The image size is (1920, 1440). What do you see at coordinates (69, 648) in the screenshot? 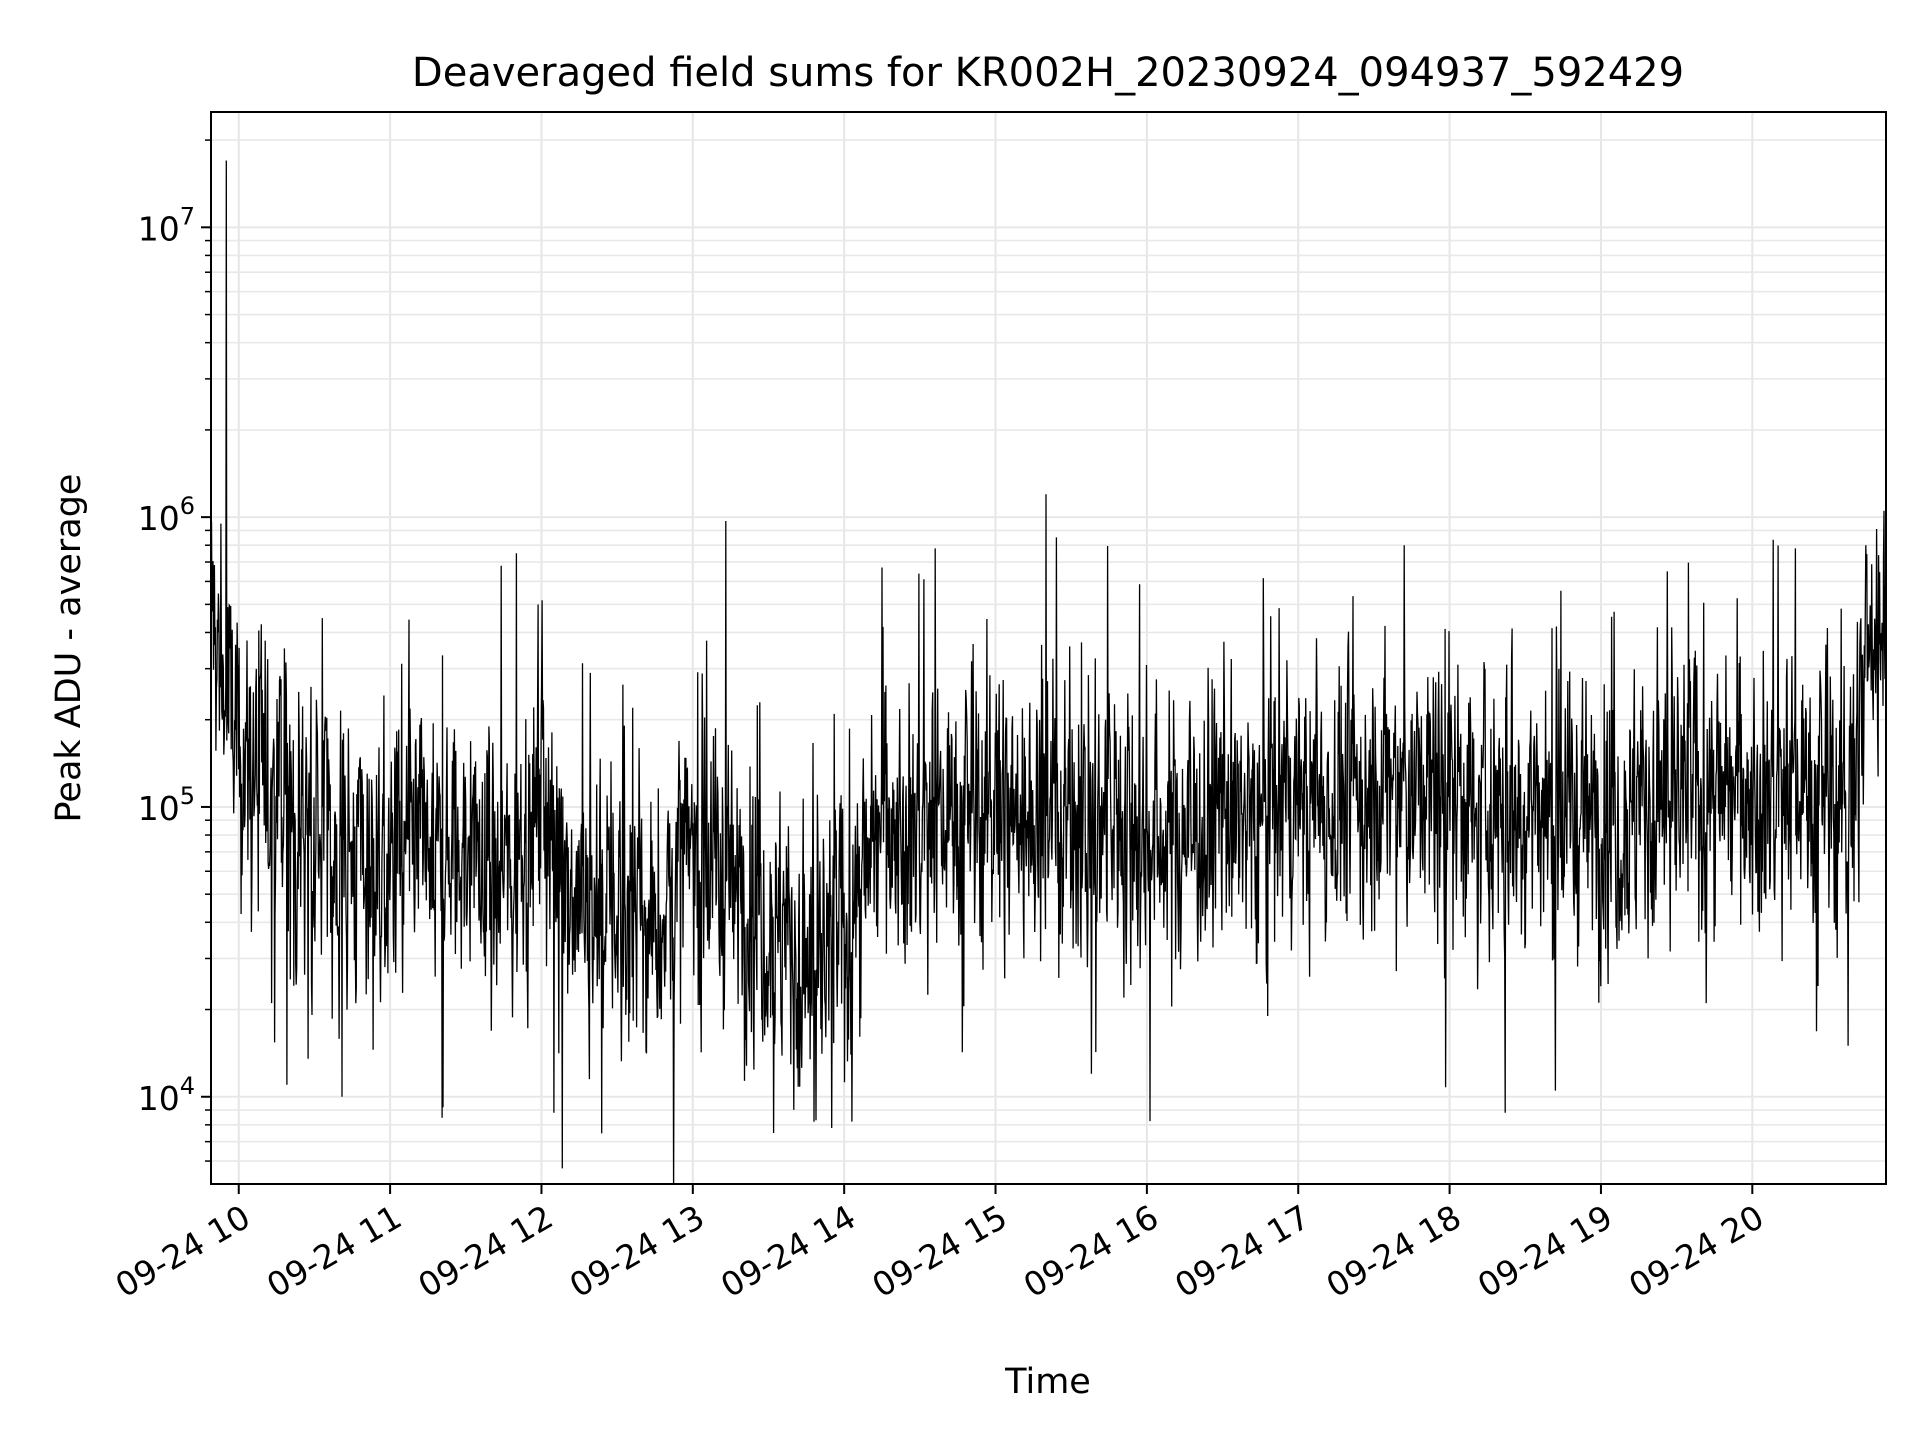
I see `y-axis-label: Peak ADU - average` at bounding box center [69, 648].